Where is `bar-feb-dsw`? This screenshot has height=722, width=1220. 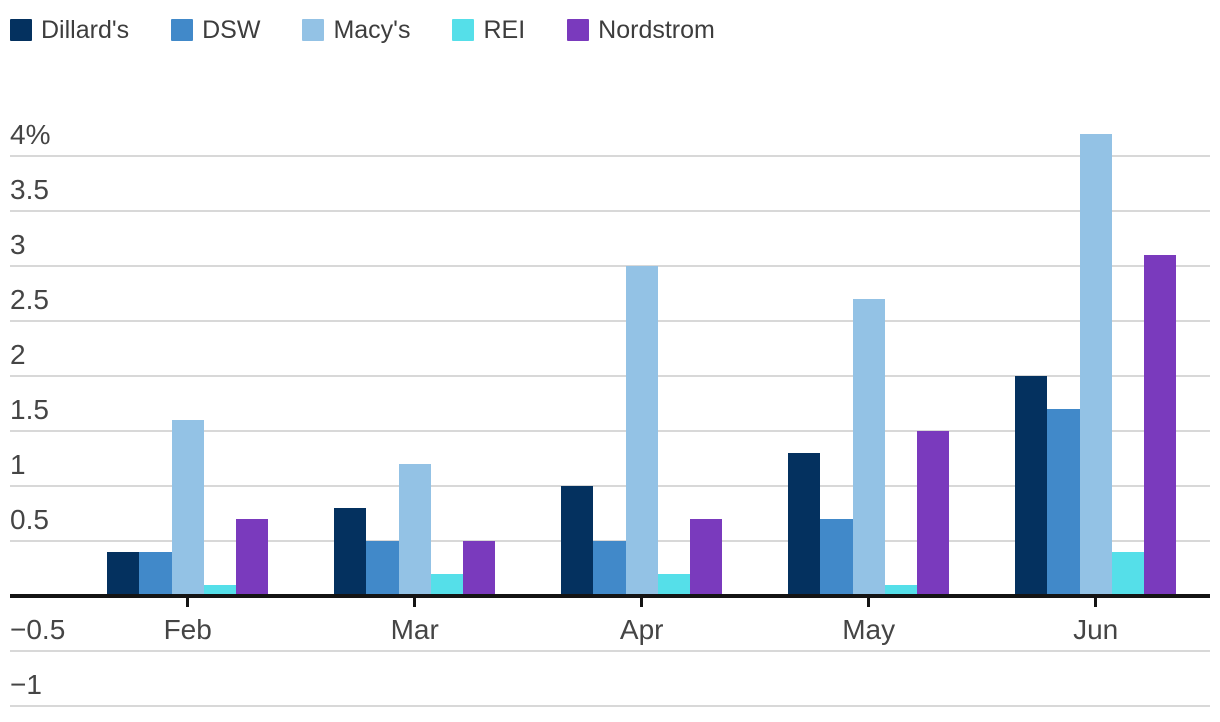 bar-feb-dsw is located at coordinates (155, 574).